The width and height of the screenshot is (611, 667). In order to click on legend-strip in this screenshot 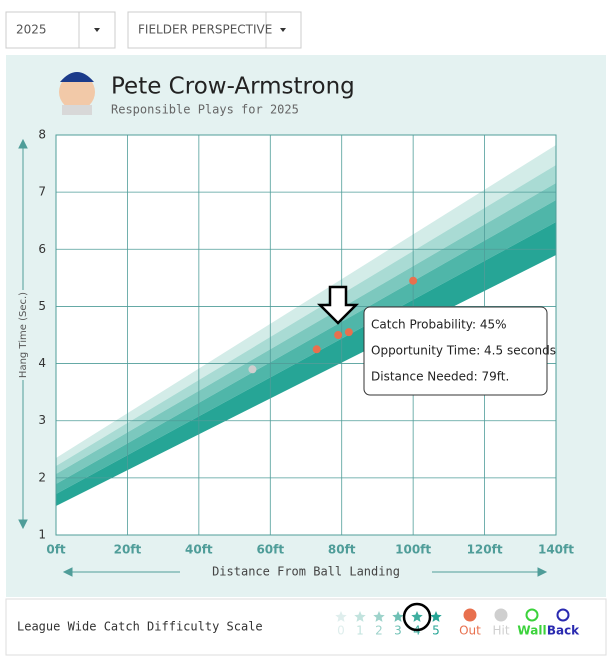, I will do `click(306, 627)`.